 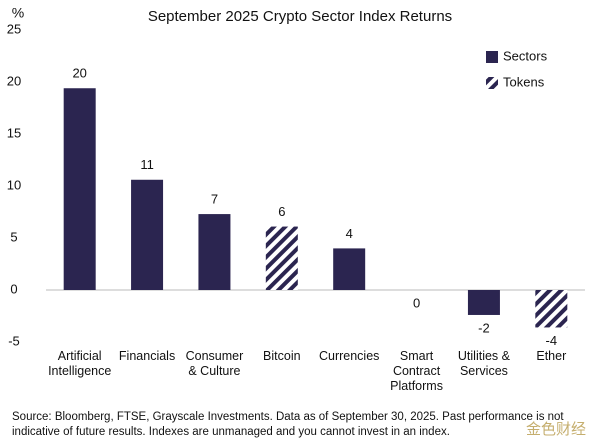 What do you see at coordinates (14, 28) in the screenshot?
I see `y-tick-label: 25` at bounding box center [14, 28].